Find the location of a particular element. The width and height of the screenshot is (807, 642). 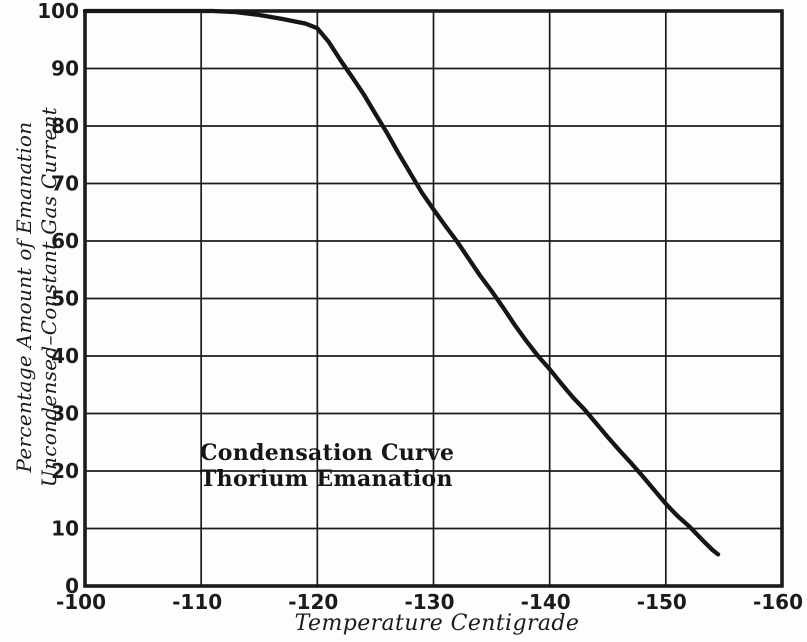

y-axis-title-line1: Percentage Amount of Emanation is located at coordinates (24, 297).